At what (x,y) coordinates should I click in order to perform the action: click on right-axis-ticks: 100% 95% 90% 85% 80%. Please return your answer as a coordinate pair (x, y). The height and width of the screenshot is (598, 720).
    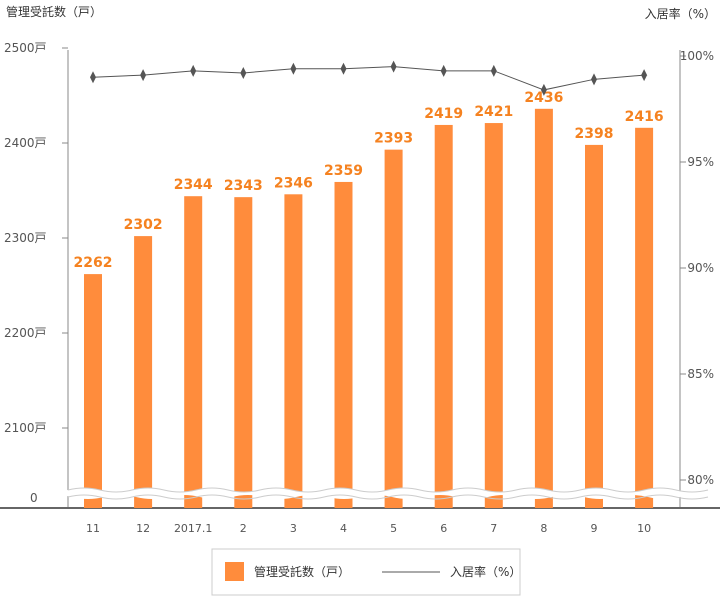
    Looking at the image, I should click on (697, 268).